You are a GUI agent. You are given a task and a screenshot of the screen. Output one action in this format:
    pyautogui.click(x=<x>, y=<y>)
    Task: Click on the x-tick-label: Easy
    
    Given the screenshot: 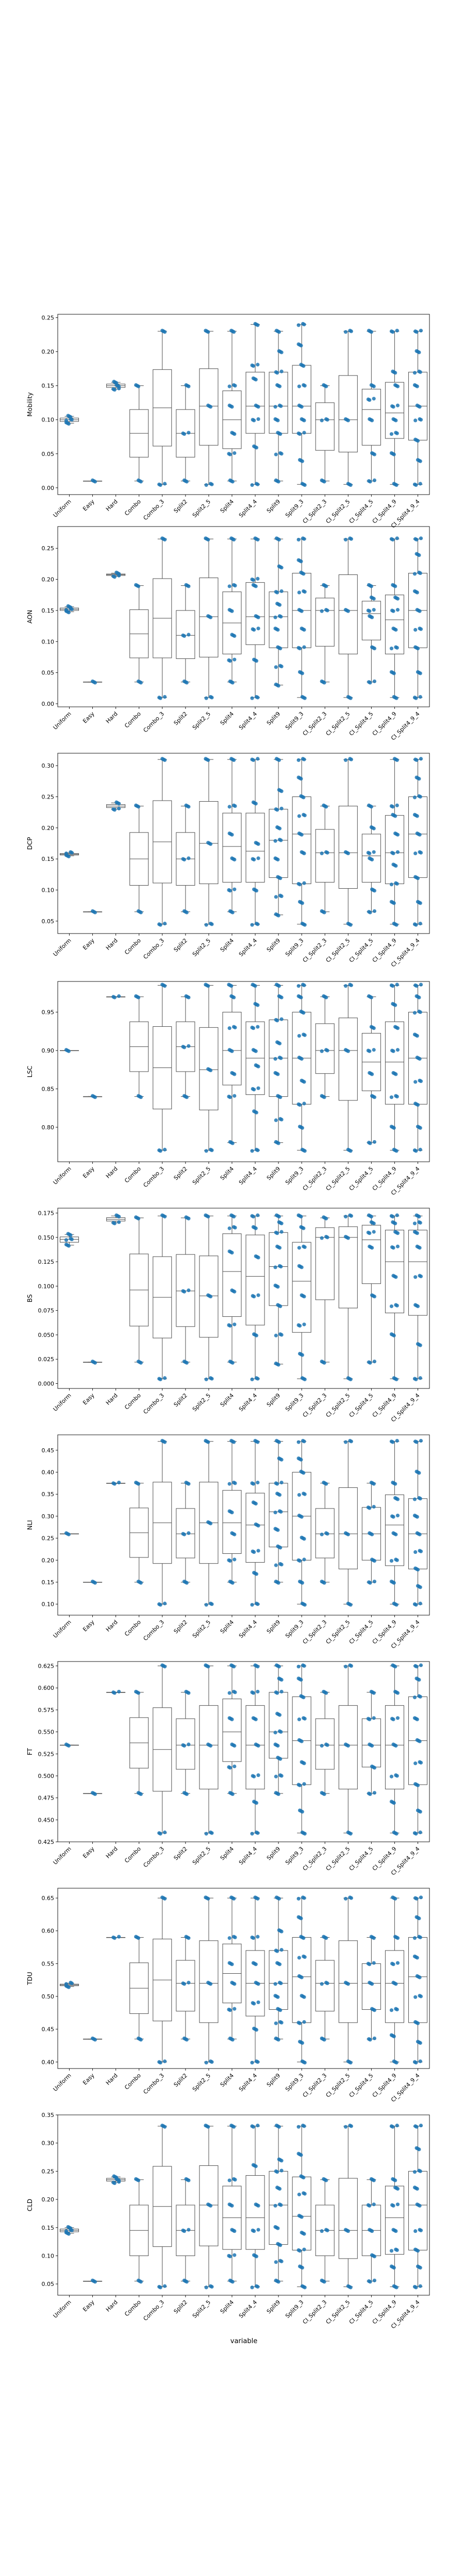 What is the action you would take?
    pyautogui.click(x=88, y=1172)
    